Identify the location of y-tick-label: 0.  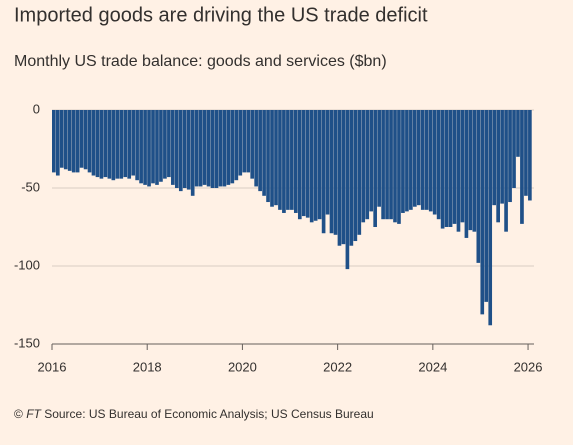
(36, 108).